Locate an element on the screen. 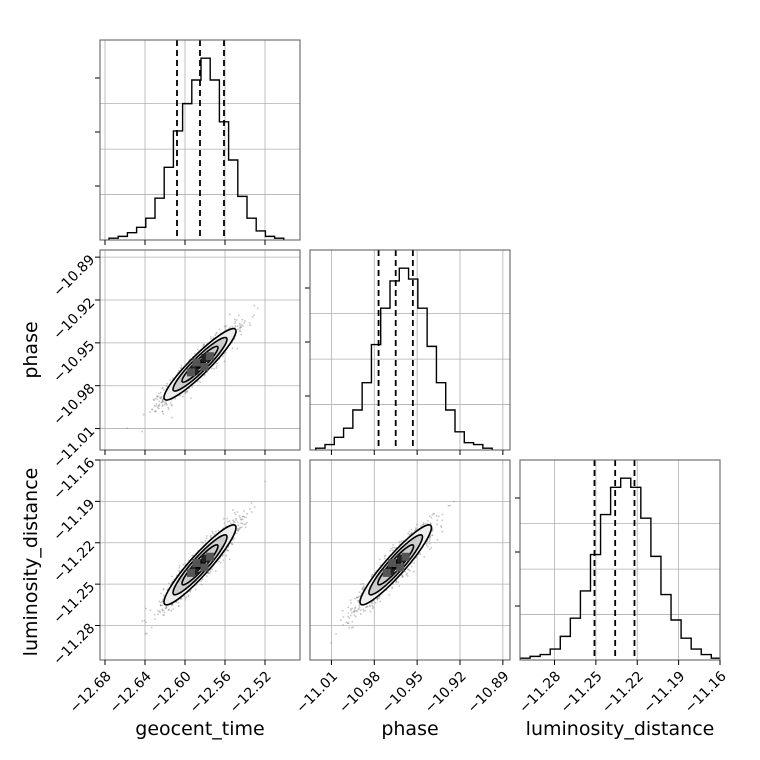 Image resolution: width=760 pixels, height=760 pixels. y-tick-label-luminosity-distance: −11.22 is located at coordinates (74, 562).